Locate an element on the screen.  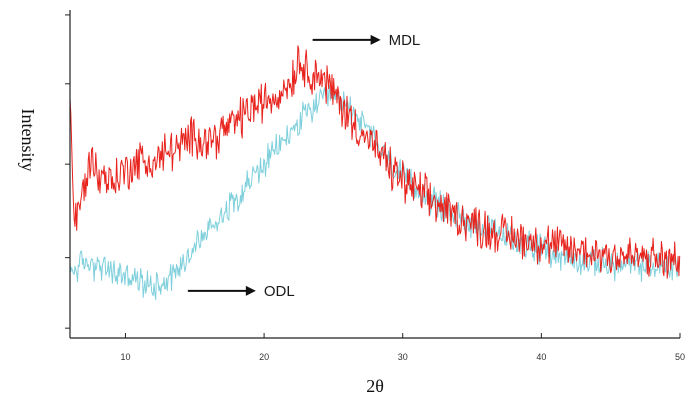
x-tick-label: 10 is located at coordinates (125, 357).